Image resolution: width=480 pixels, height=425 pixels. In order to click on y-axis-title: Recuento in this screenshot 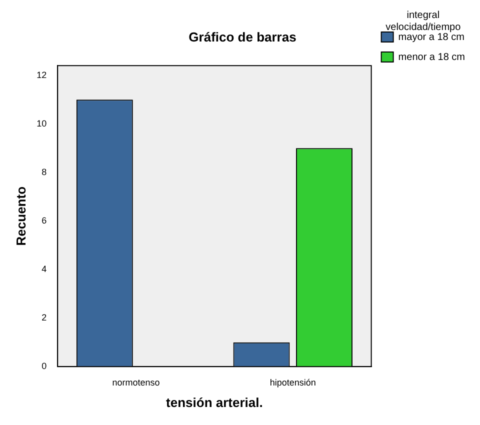, I will do `click(20, 216)`.